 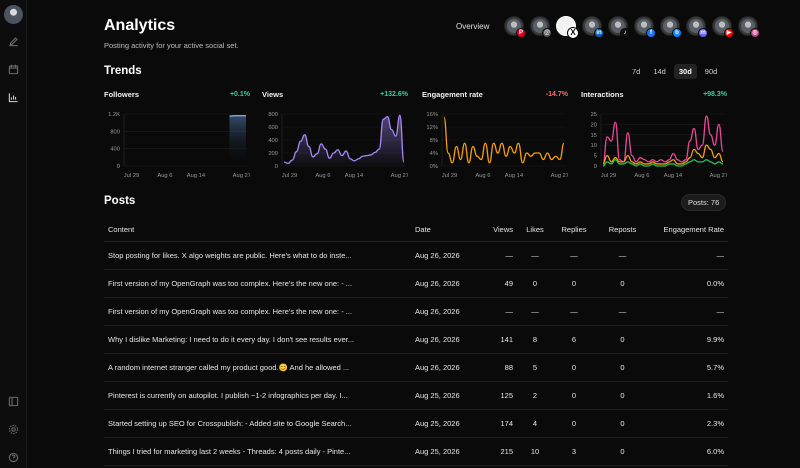 What do you see at coordinates (515, 27) in the screenshot?
I see `platform-account-pinterest: P` at bounding box center [515, 27].